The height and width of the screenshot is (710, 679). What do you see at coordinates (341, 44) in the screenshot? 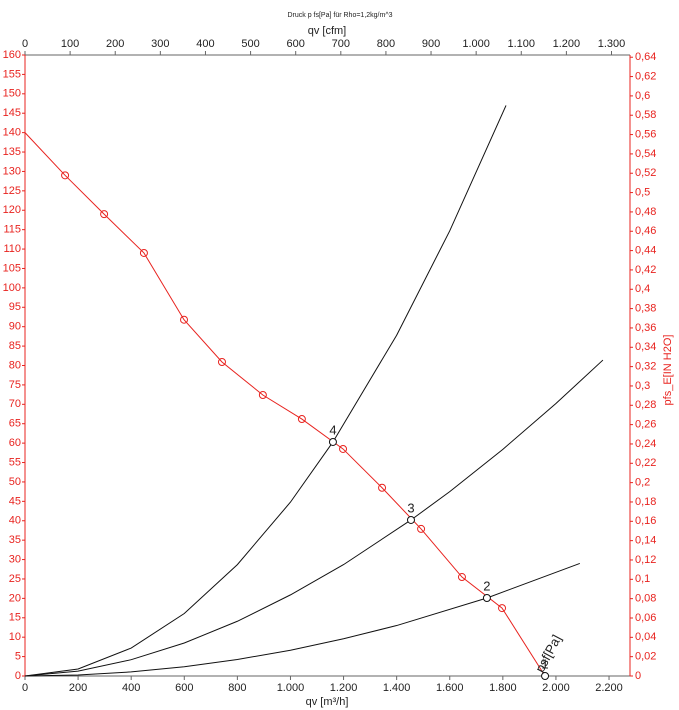
I see `x2-tick-label: 700` at bounding box center [341, 44].